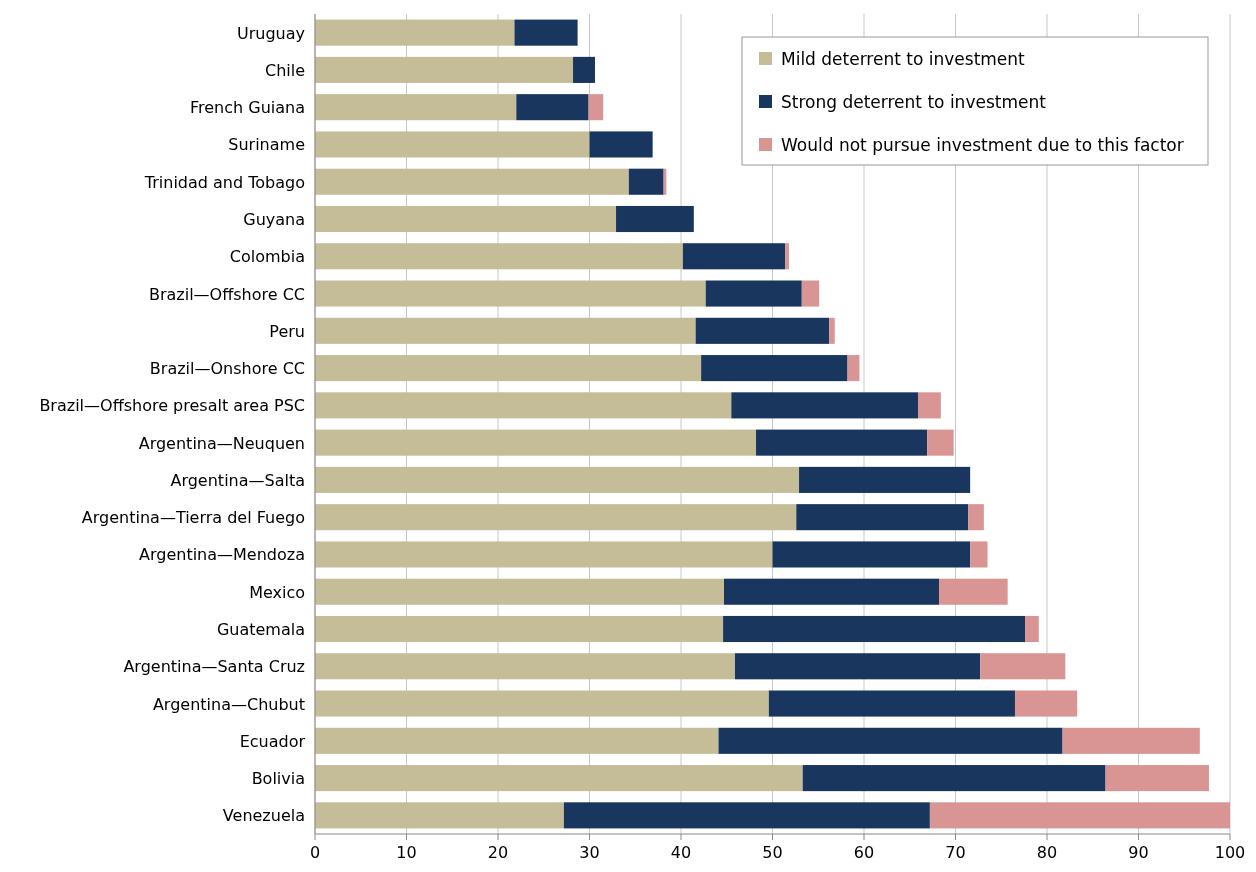 The height and width of the screenshot is (872, 1256). Describe the element at coordinates (263, 816) in the screenshot. I see `y-tick-label: Venezuela` at that location.